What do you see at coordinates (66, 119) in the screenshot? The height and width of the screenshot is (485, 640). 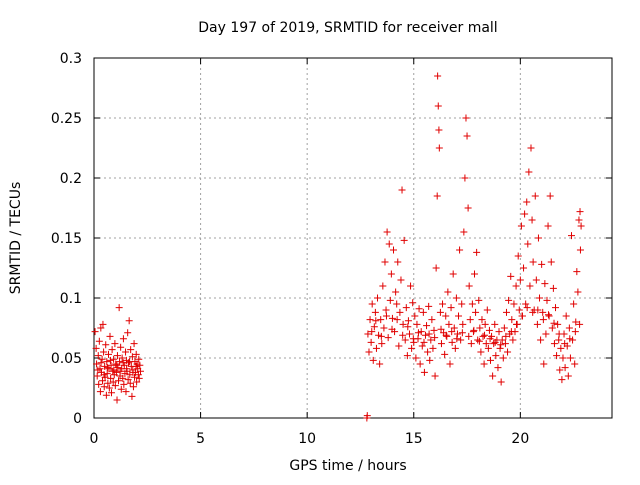 I see `y-tick-label: 0.25` at bounding box center [66, 119].